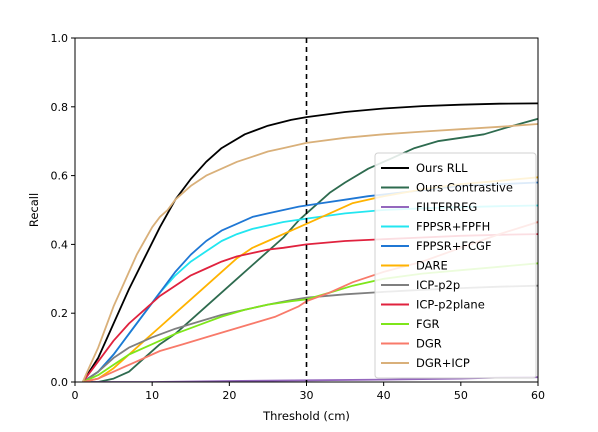  What do you see at coordinates (454, 246) in the screenshot?
I see `legend-label: FPPSR+FCGF` at bounding box center [454, 246].